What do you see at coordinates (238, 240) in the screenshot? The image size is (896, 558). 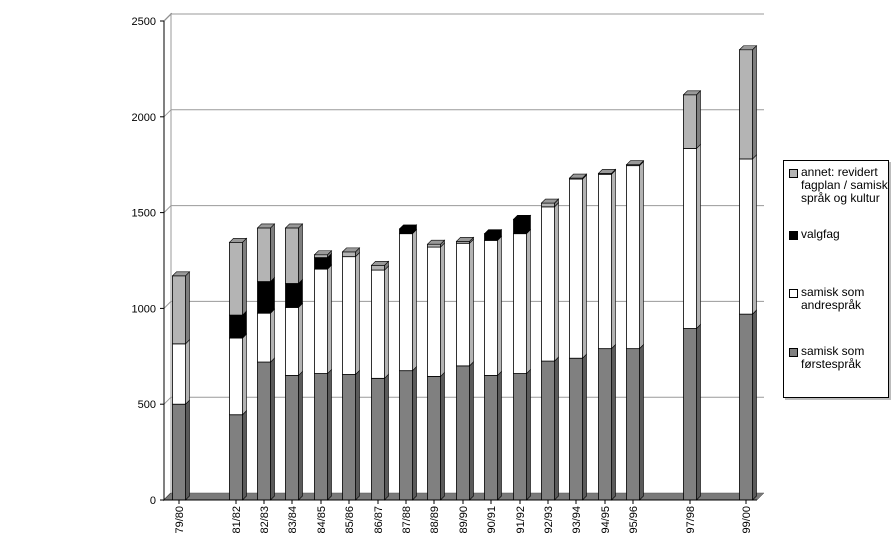 I see `bar-top-81/82` at bounding box center [238, 240].